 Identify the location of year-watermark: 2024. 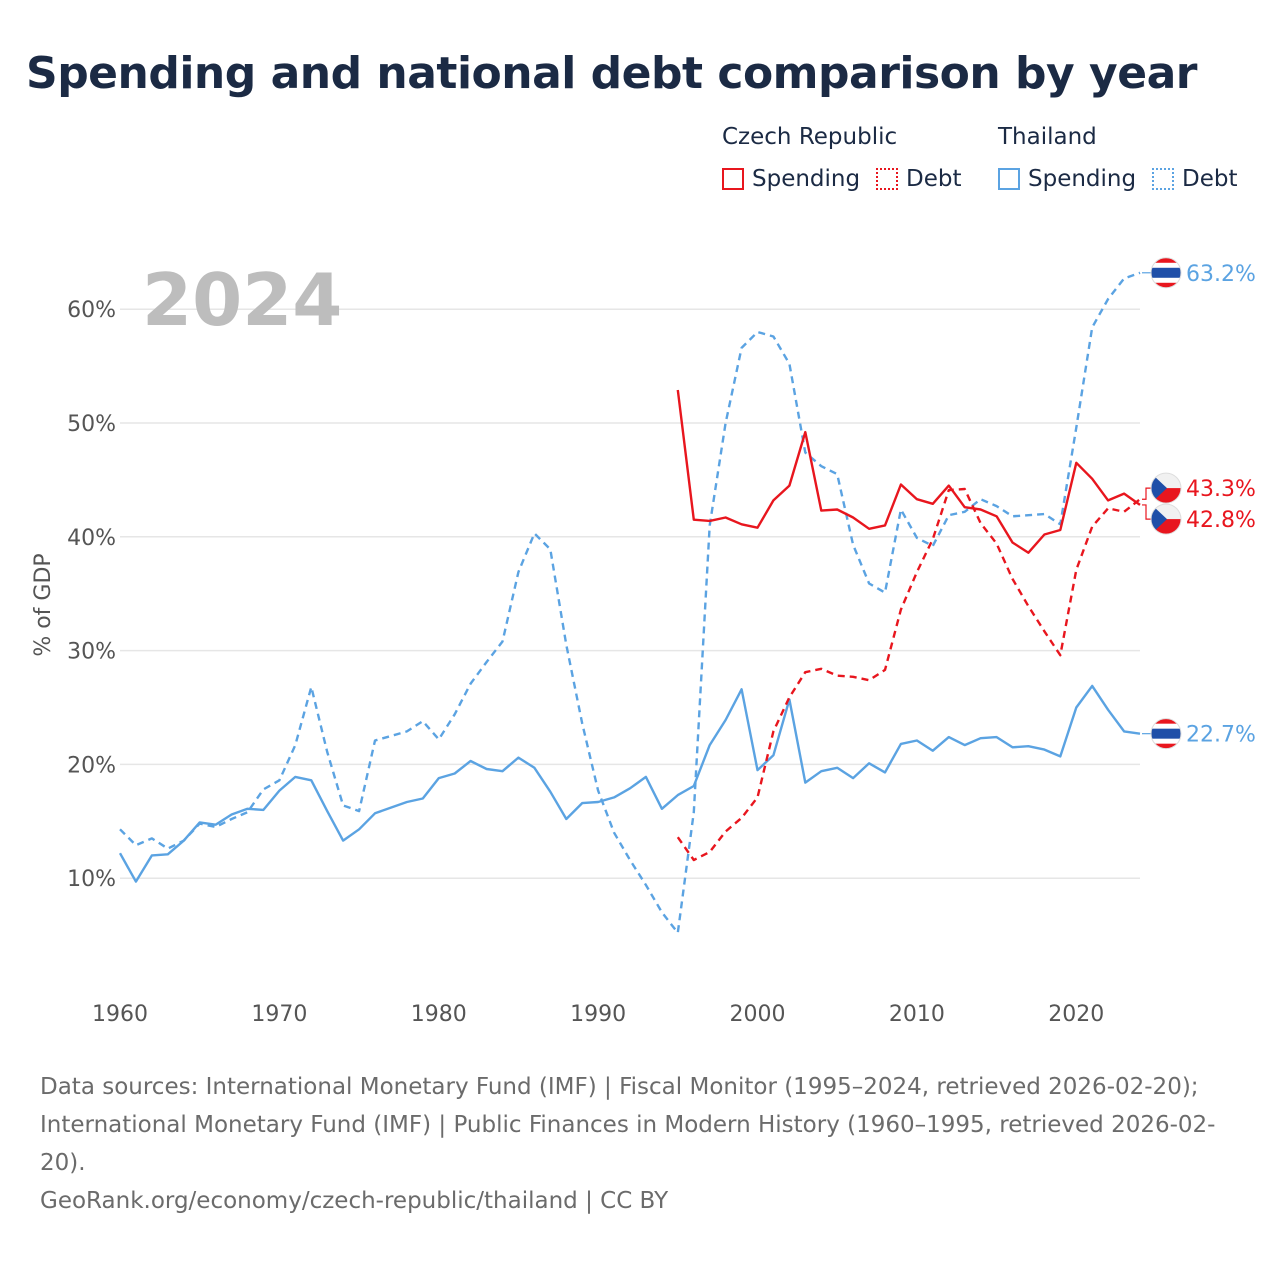
(242, 300).